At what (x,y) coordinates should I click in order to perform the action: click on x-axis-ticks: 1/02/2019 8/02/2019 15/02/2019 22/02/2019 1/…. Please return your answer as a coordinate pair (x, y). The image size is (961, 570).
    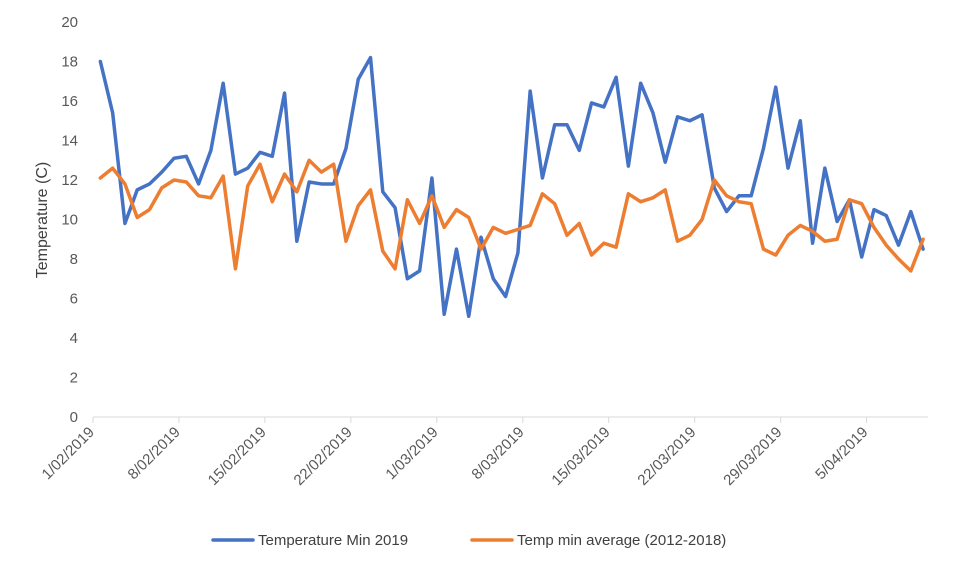
    Looking at the image, I should click on (455, 453).